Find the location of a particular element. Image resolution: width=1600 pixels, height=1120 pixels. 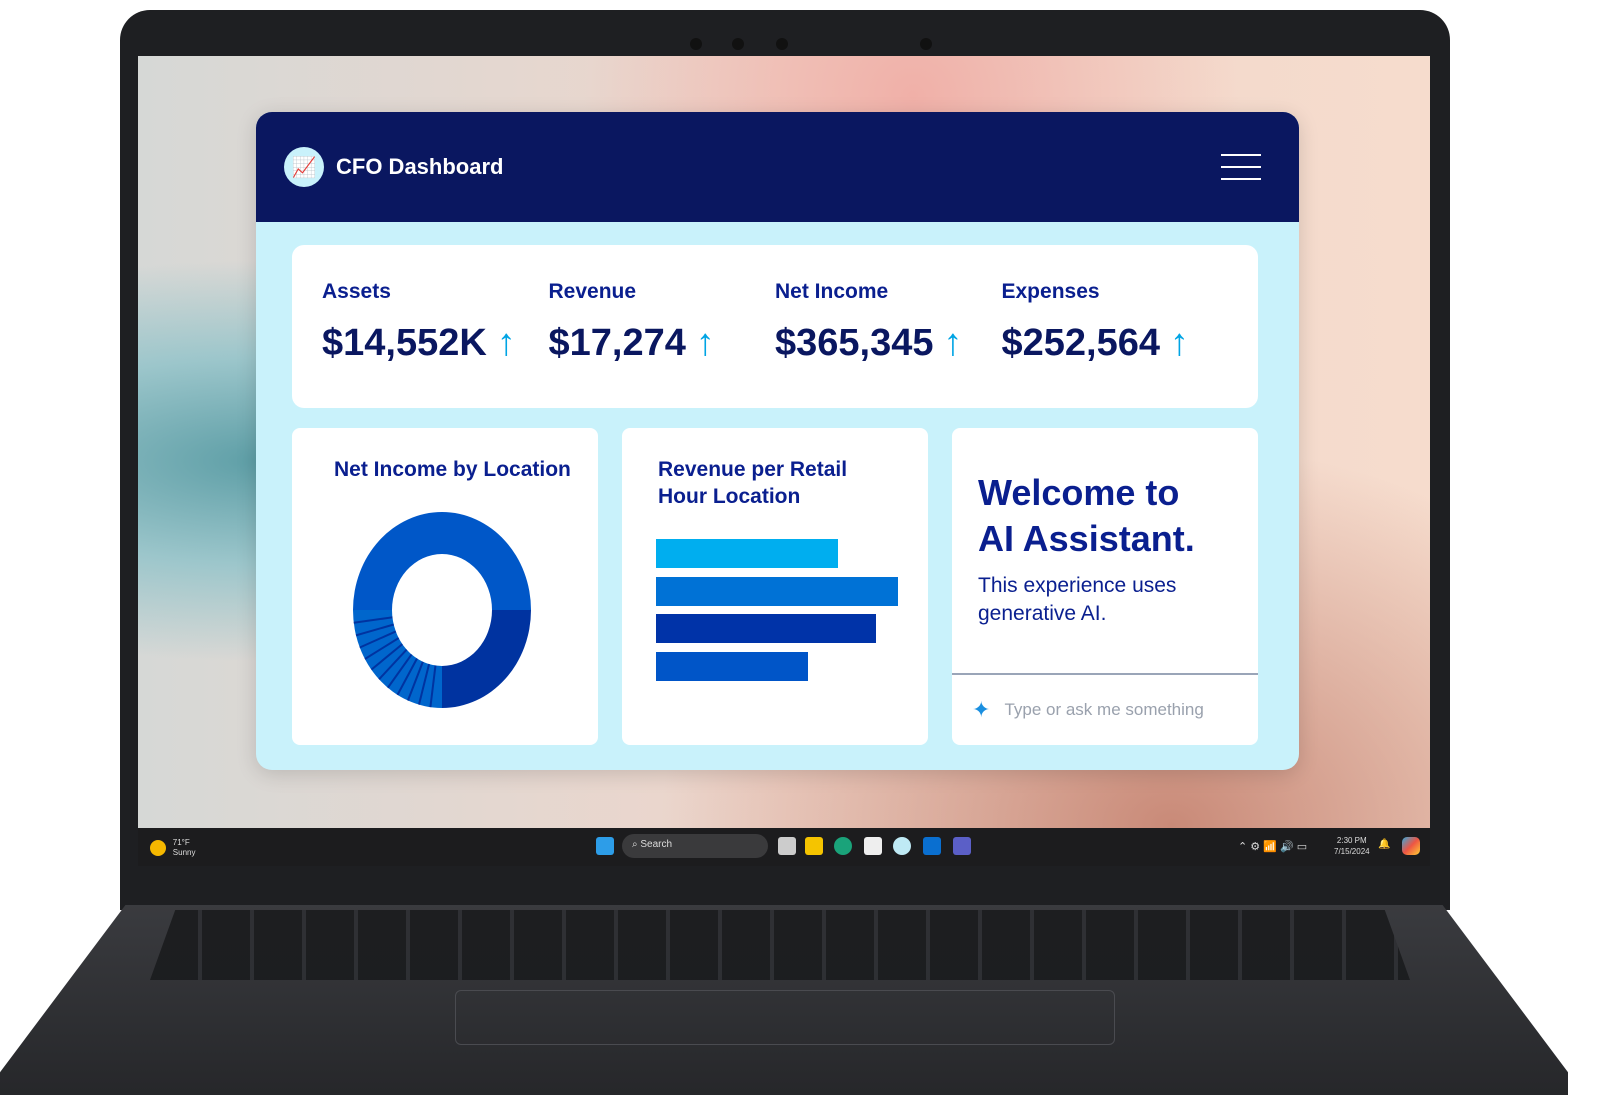

system-tray-icons: ⌃ ⚙ 📶 🔊 ▭ is located at coordinates (1273, 847).